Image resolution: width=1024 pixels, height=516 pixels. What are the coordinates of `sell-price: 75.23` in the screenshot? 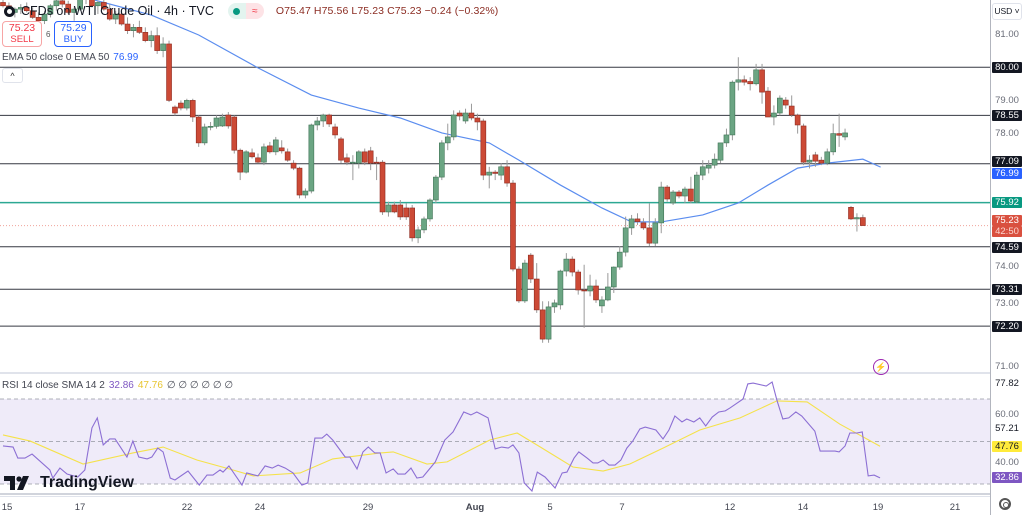 It's located at (22, 28).